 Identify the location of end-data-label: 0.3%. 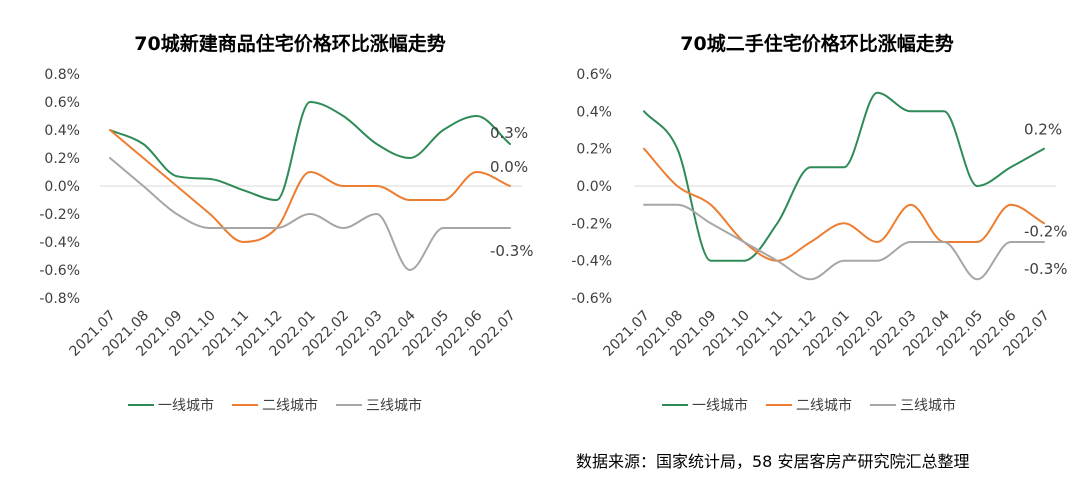
(509, 133).